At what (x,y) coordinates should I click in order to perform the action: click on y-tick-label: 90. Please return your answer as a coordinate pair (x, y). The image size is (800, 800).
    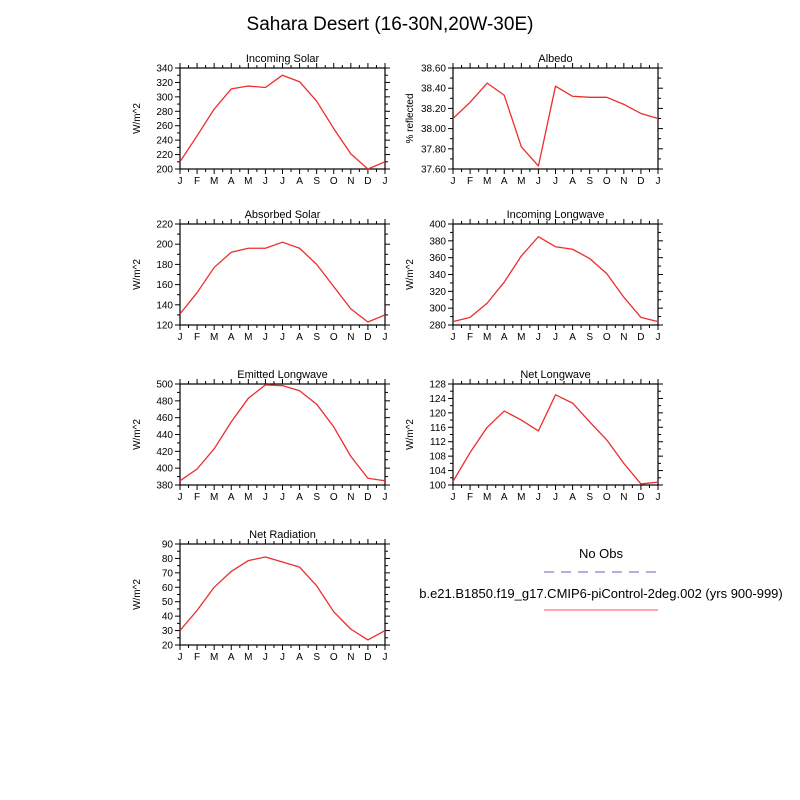
    Looking at the image, I should click on (168, 545).